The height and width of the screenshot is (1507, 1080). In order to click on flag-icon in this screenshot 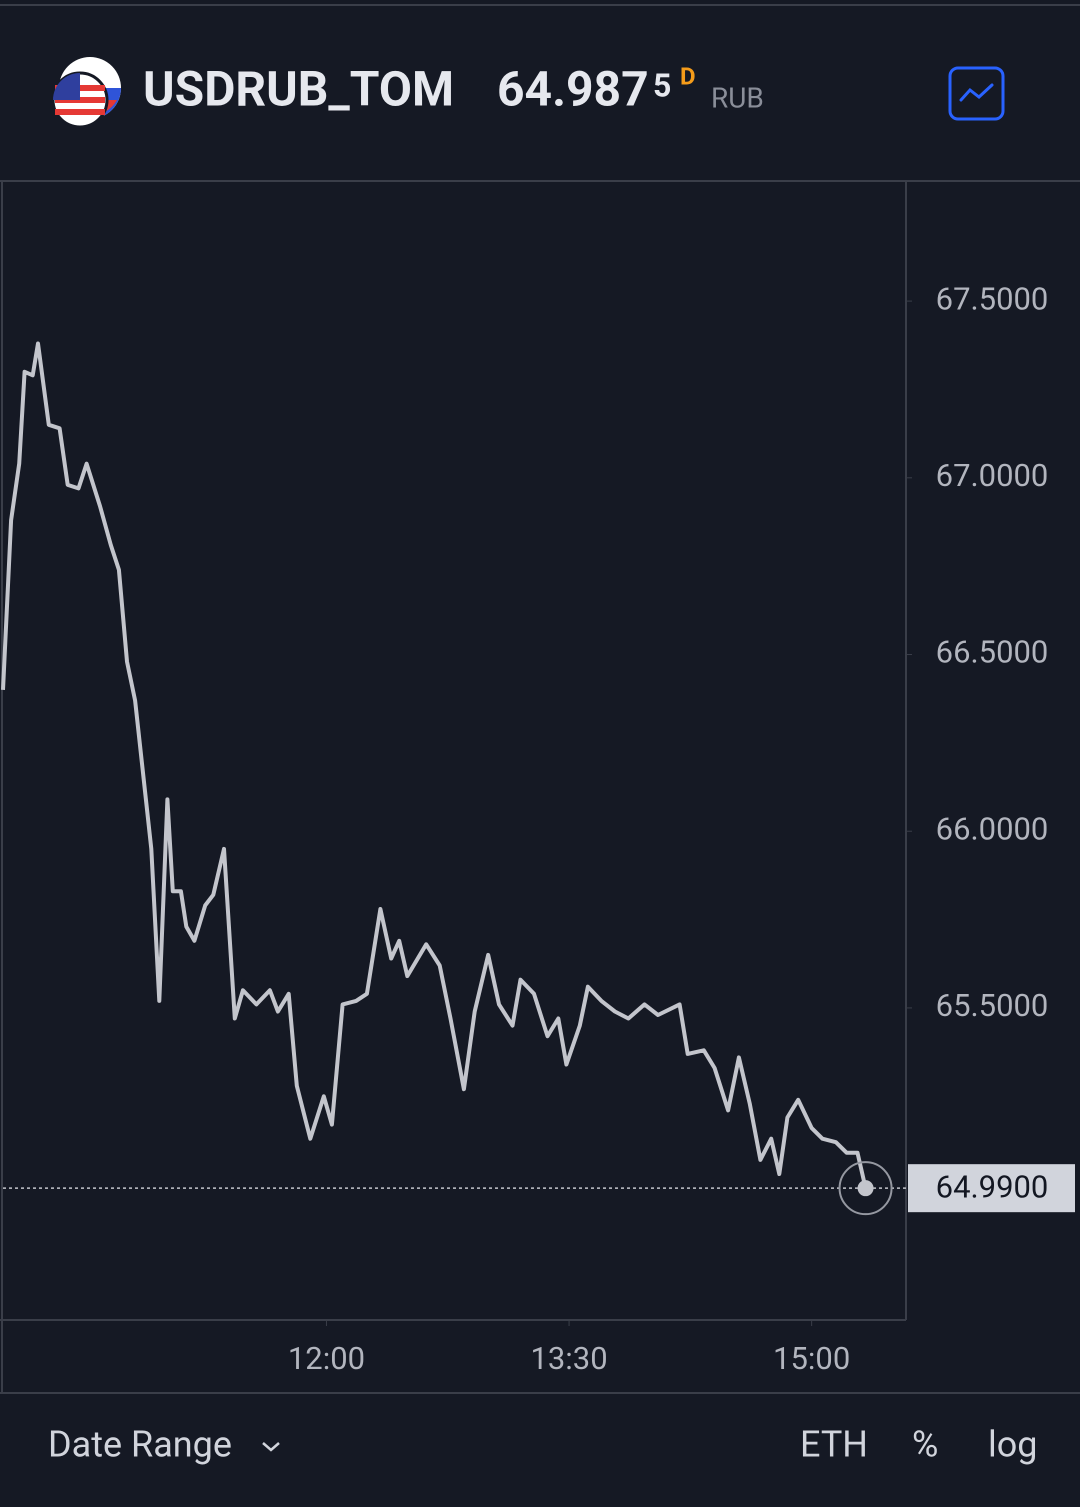, I will do `click(86, 93)`.